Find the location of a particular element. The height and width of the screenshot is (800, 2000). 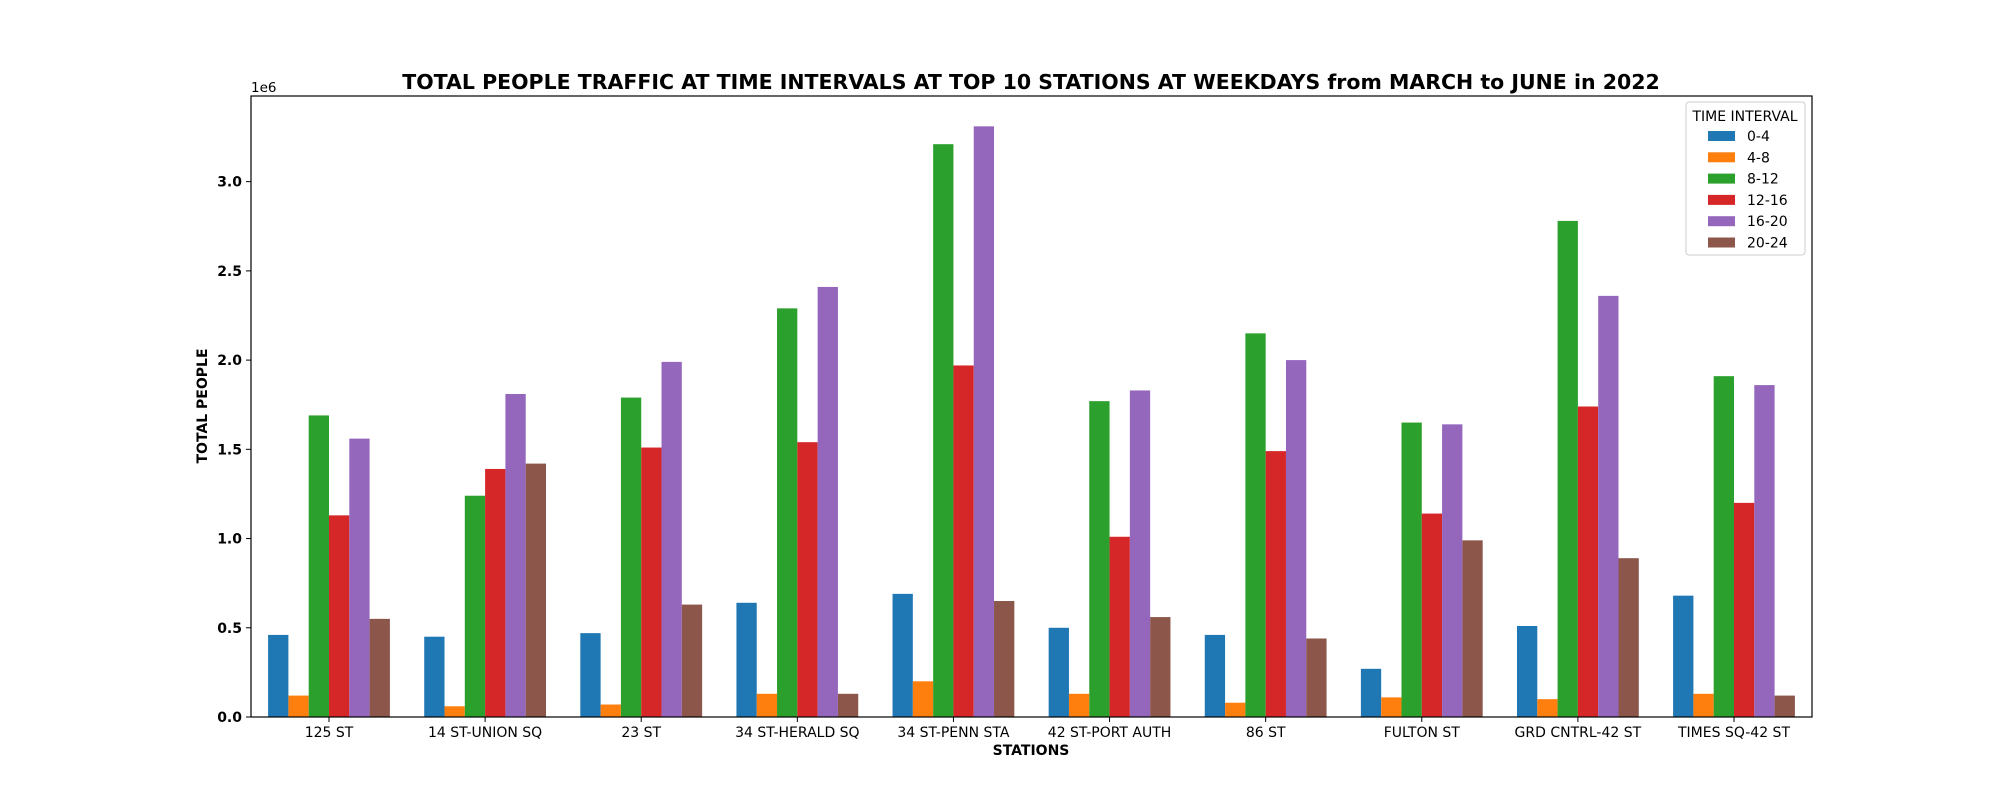

bar-0-4-23-st is located at coordinates (590, 675).